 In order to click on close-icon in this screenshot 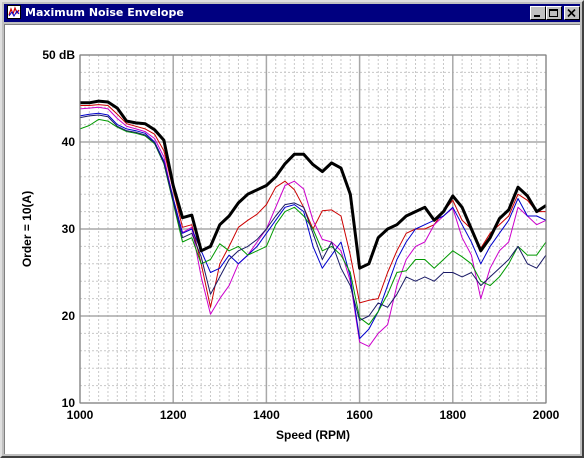, I will do `click(571, 13)`.